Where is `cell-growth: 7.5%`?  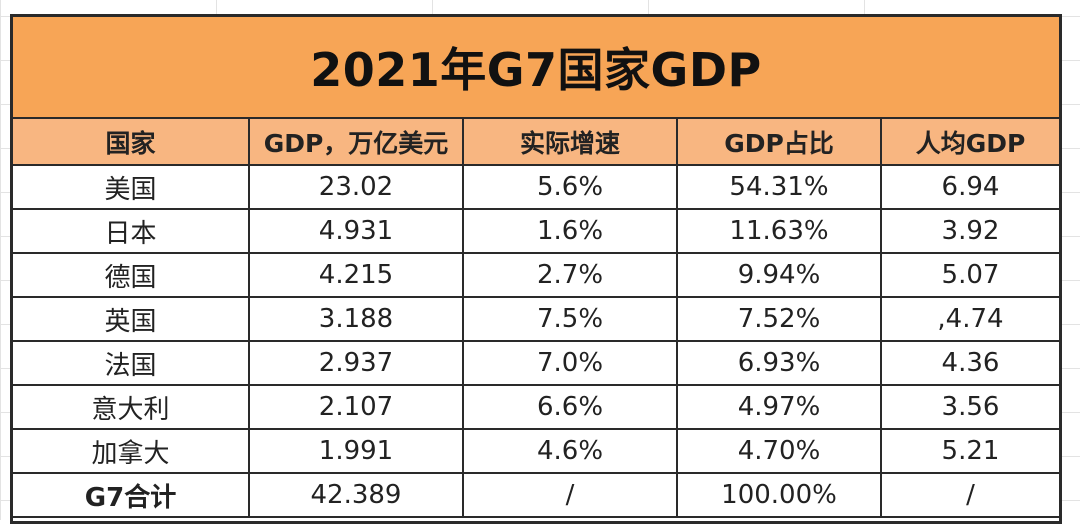 cell-growth: 7.5% is located at coordinates (570, 319).